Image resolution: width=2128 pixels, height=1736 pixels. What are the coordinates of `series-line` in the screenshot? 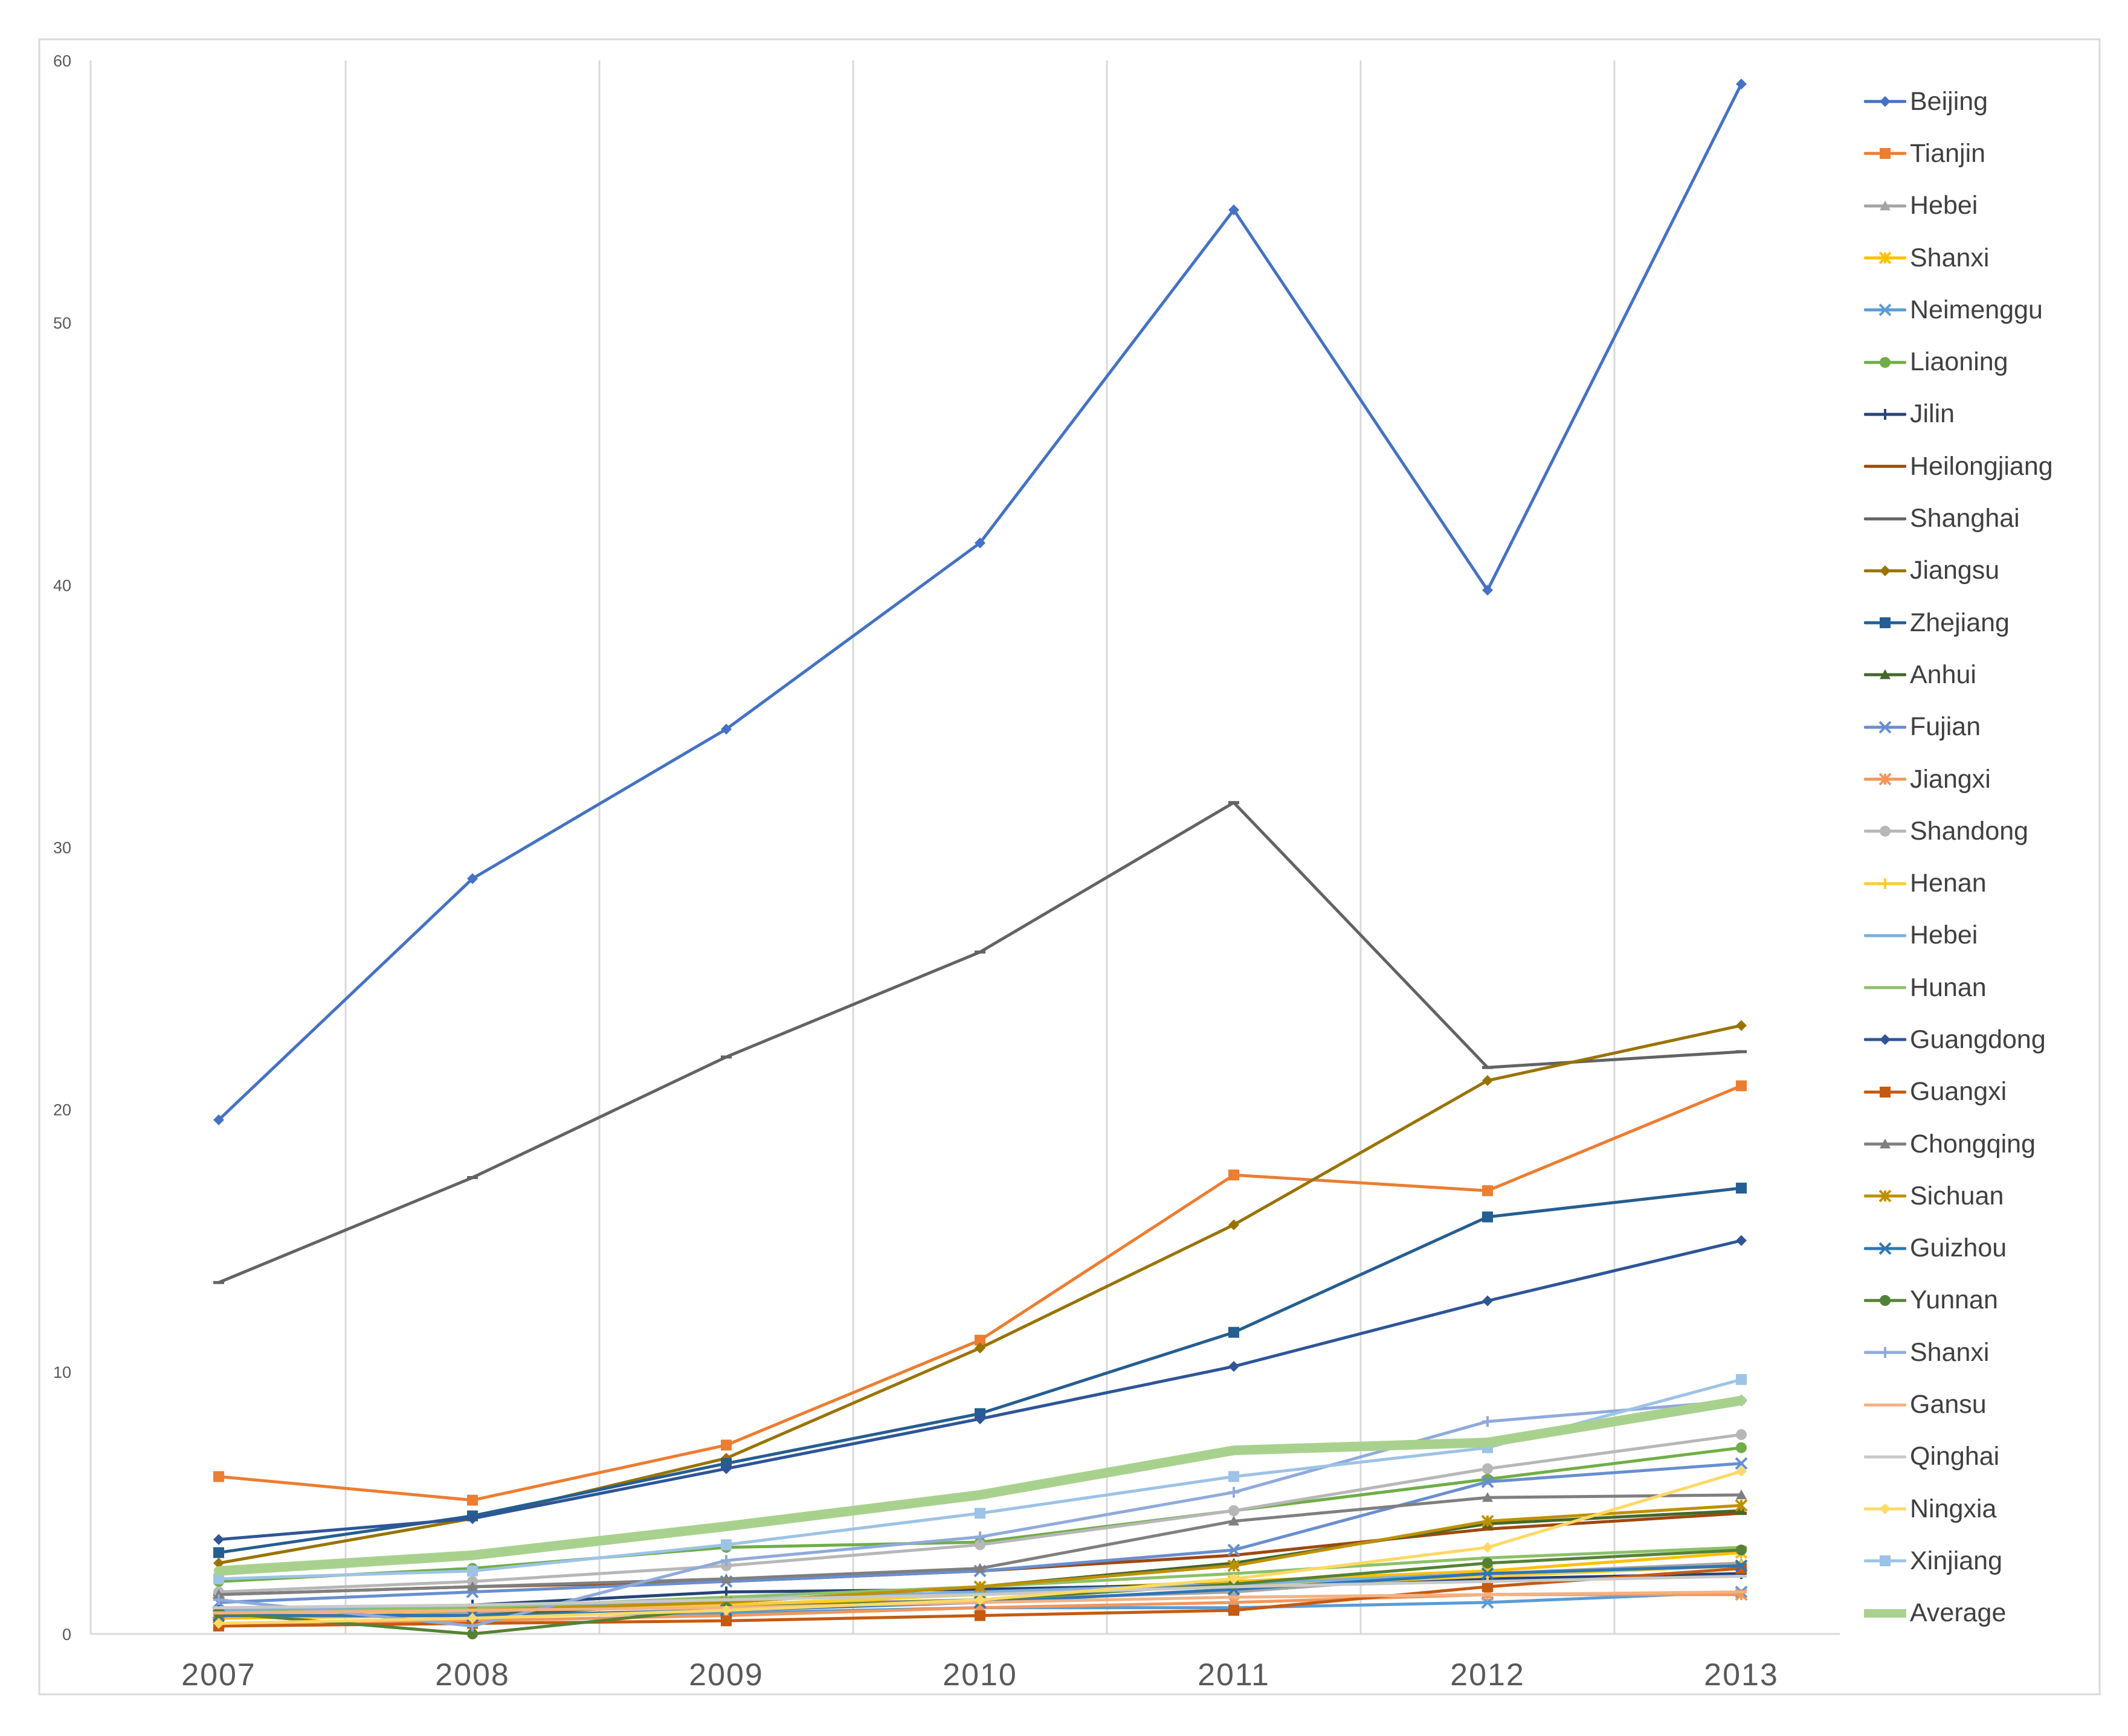 It's located at (980, 1485).